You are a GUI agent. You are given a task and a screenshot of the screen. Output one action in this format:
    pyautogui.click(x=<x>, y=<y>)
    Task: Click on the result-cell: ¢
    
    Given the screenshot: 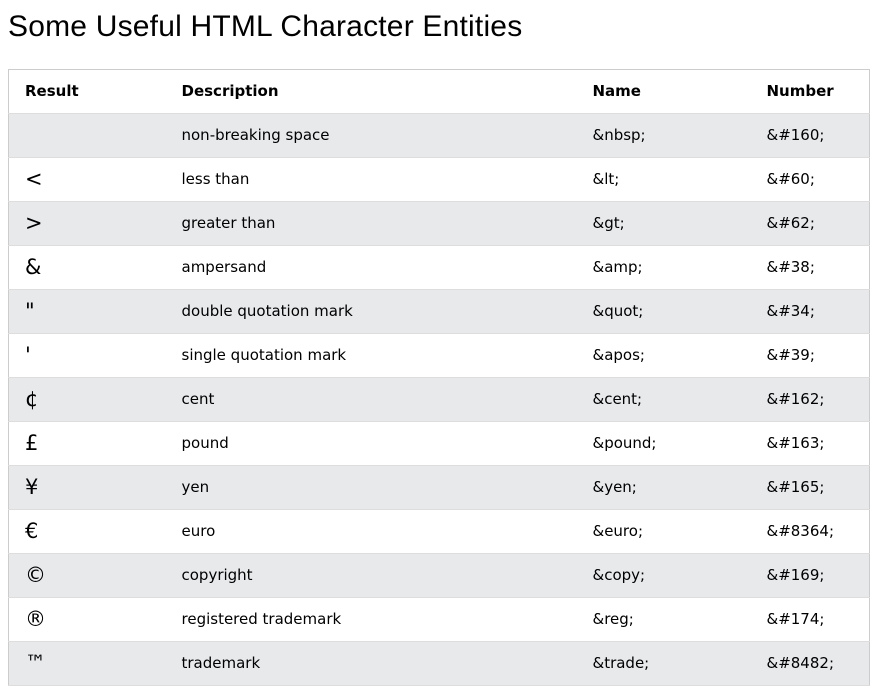 What is the action you would take?
    pyautogui.click(x=32, y=399)
    